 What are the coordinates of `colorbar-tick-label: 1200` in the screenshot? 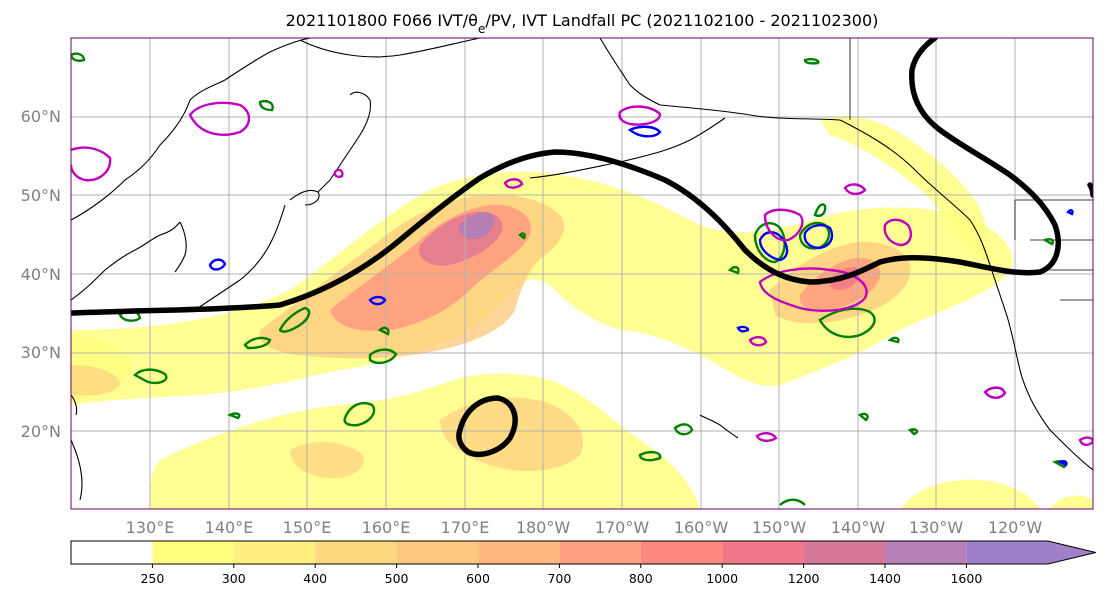 It's located at (804, 578).